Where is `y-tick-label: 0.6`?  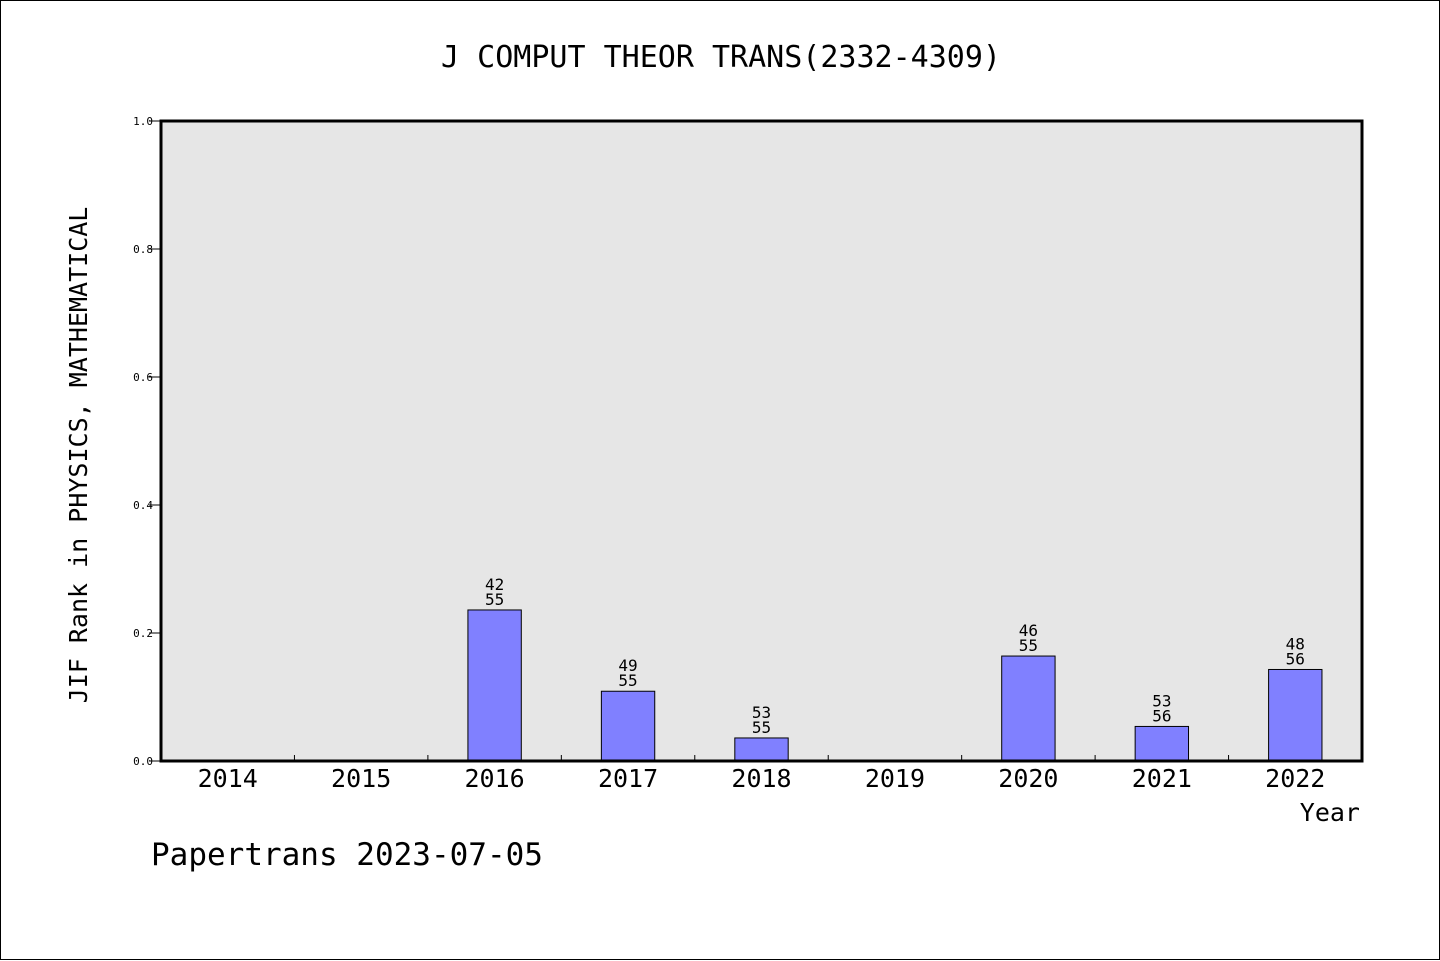 y-tick-label: 0.6 is located at coordinates (143, 377).